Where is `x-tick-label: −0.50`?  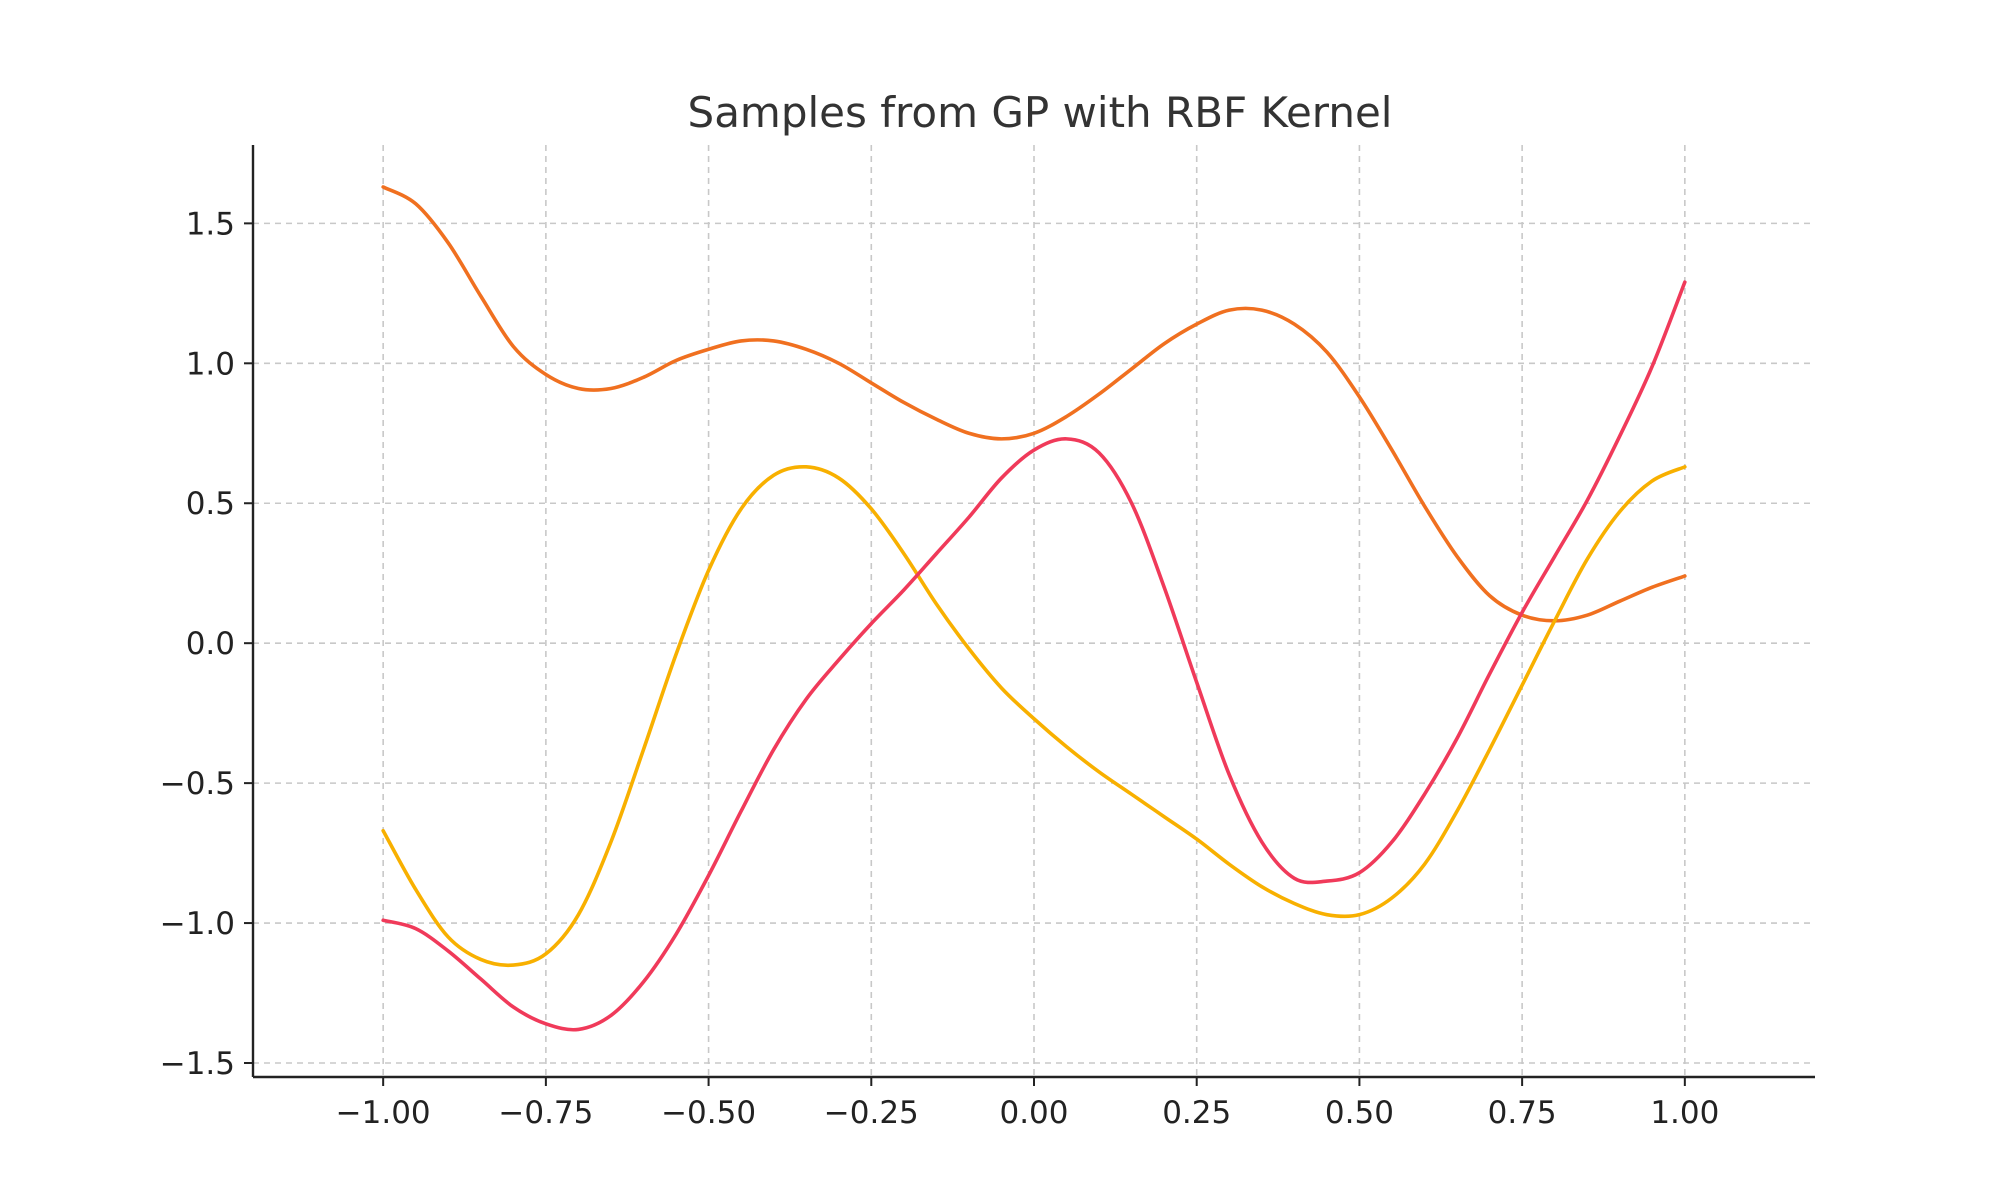 x-tick-label: −0.50 is located at coordinates (708, 1113).